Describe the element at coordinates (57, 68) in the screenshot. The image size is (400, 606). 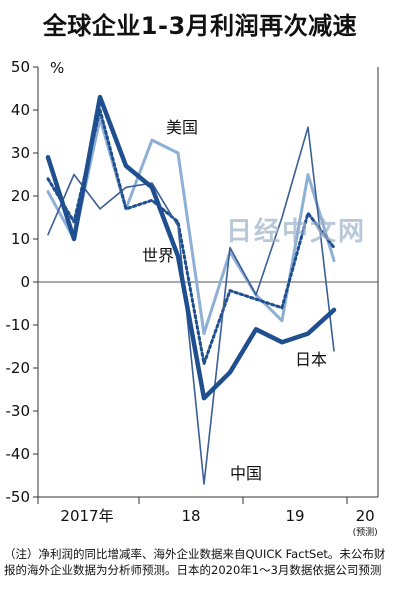
I see `y-unit-label: %` at that location.